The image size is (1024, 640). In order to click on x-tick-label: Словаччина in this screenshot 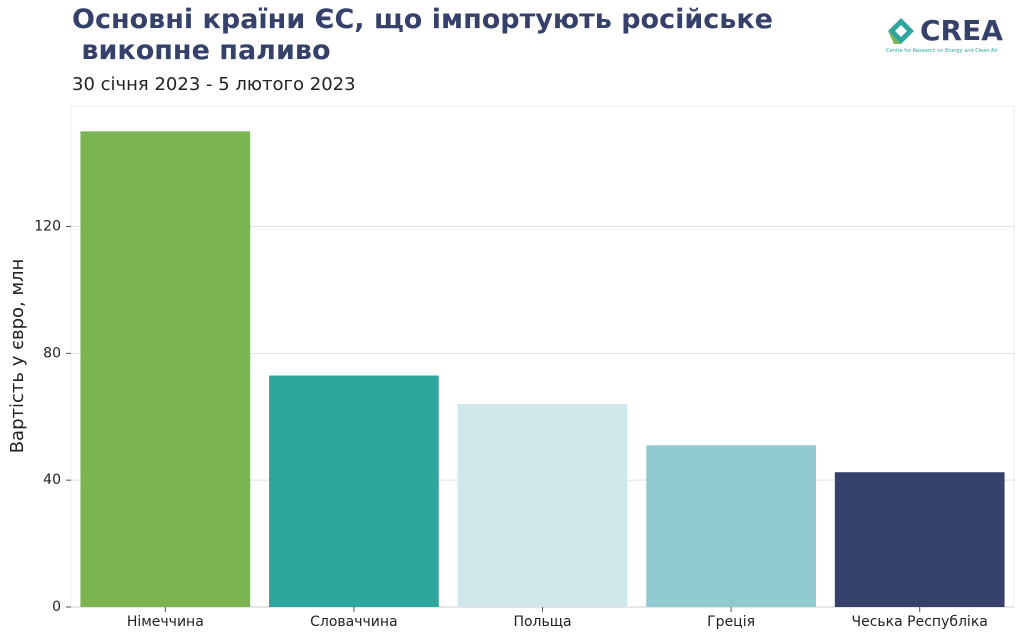, I will do `click(354, 622)`.